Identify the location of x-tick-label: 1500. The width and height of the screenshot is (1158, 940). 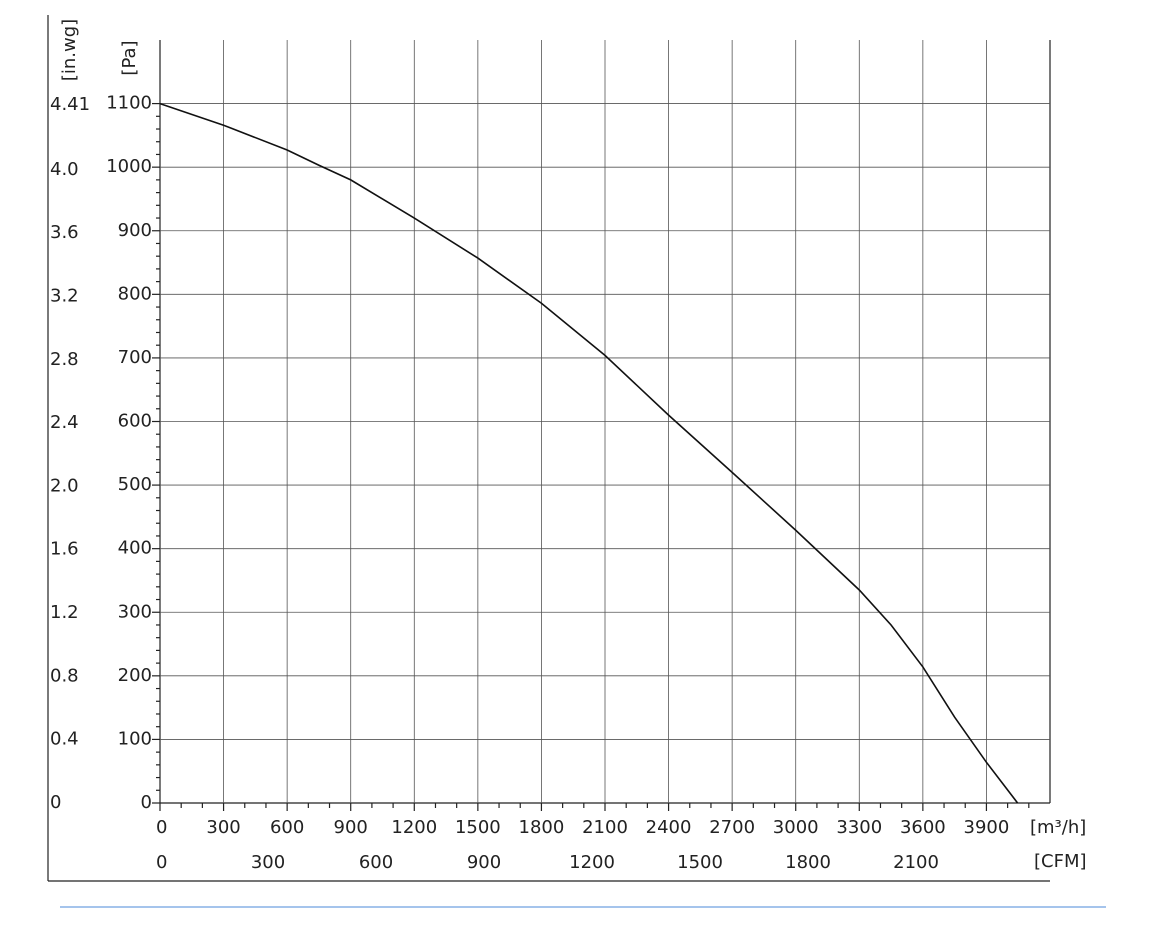
(478, 827).